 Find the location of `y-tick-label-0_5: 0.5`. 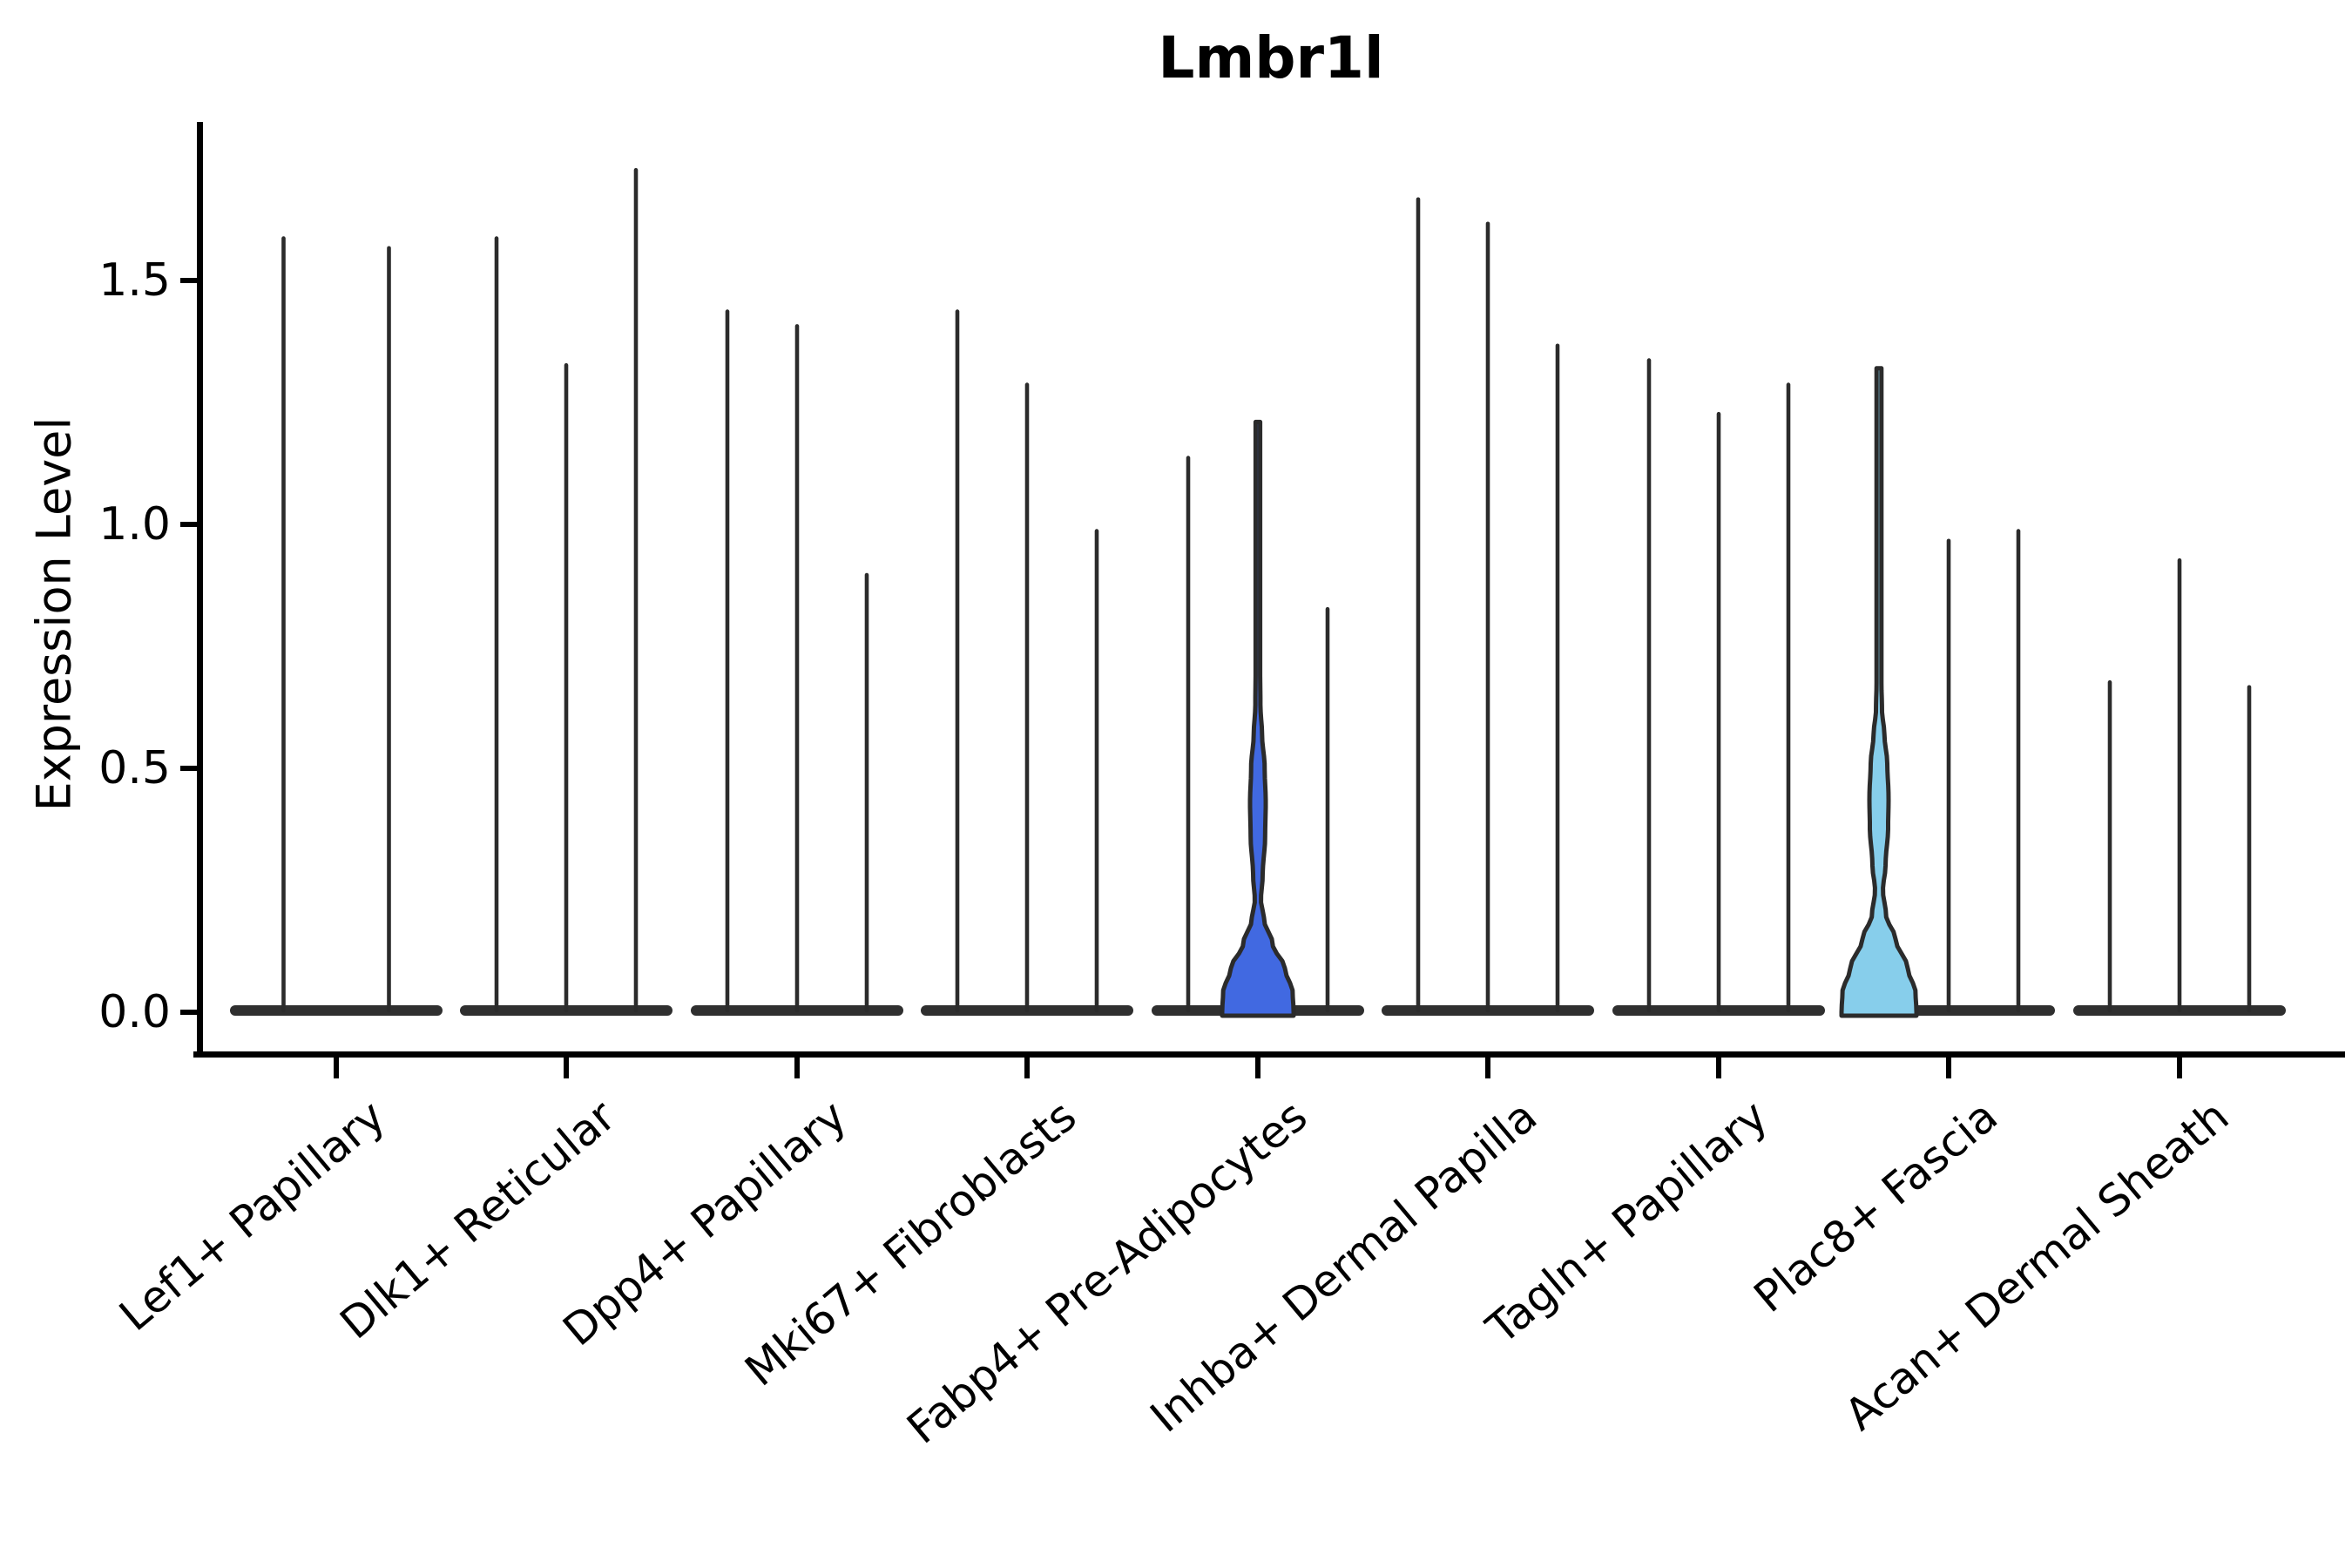

y-tick-label-0_5: 0.5 is located at coordinates (134, 768).